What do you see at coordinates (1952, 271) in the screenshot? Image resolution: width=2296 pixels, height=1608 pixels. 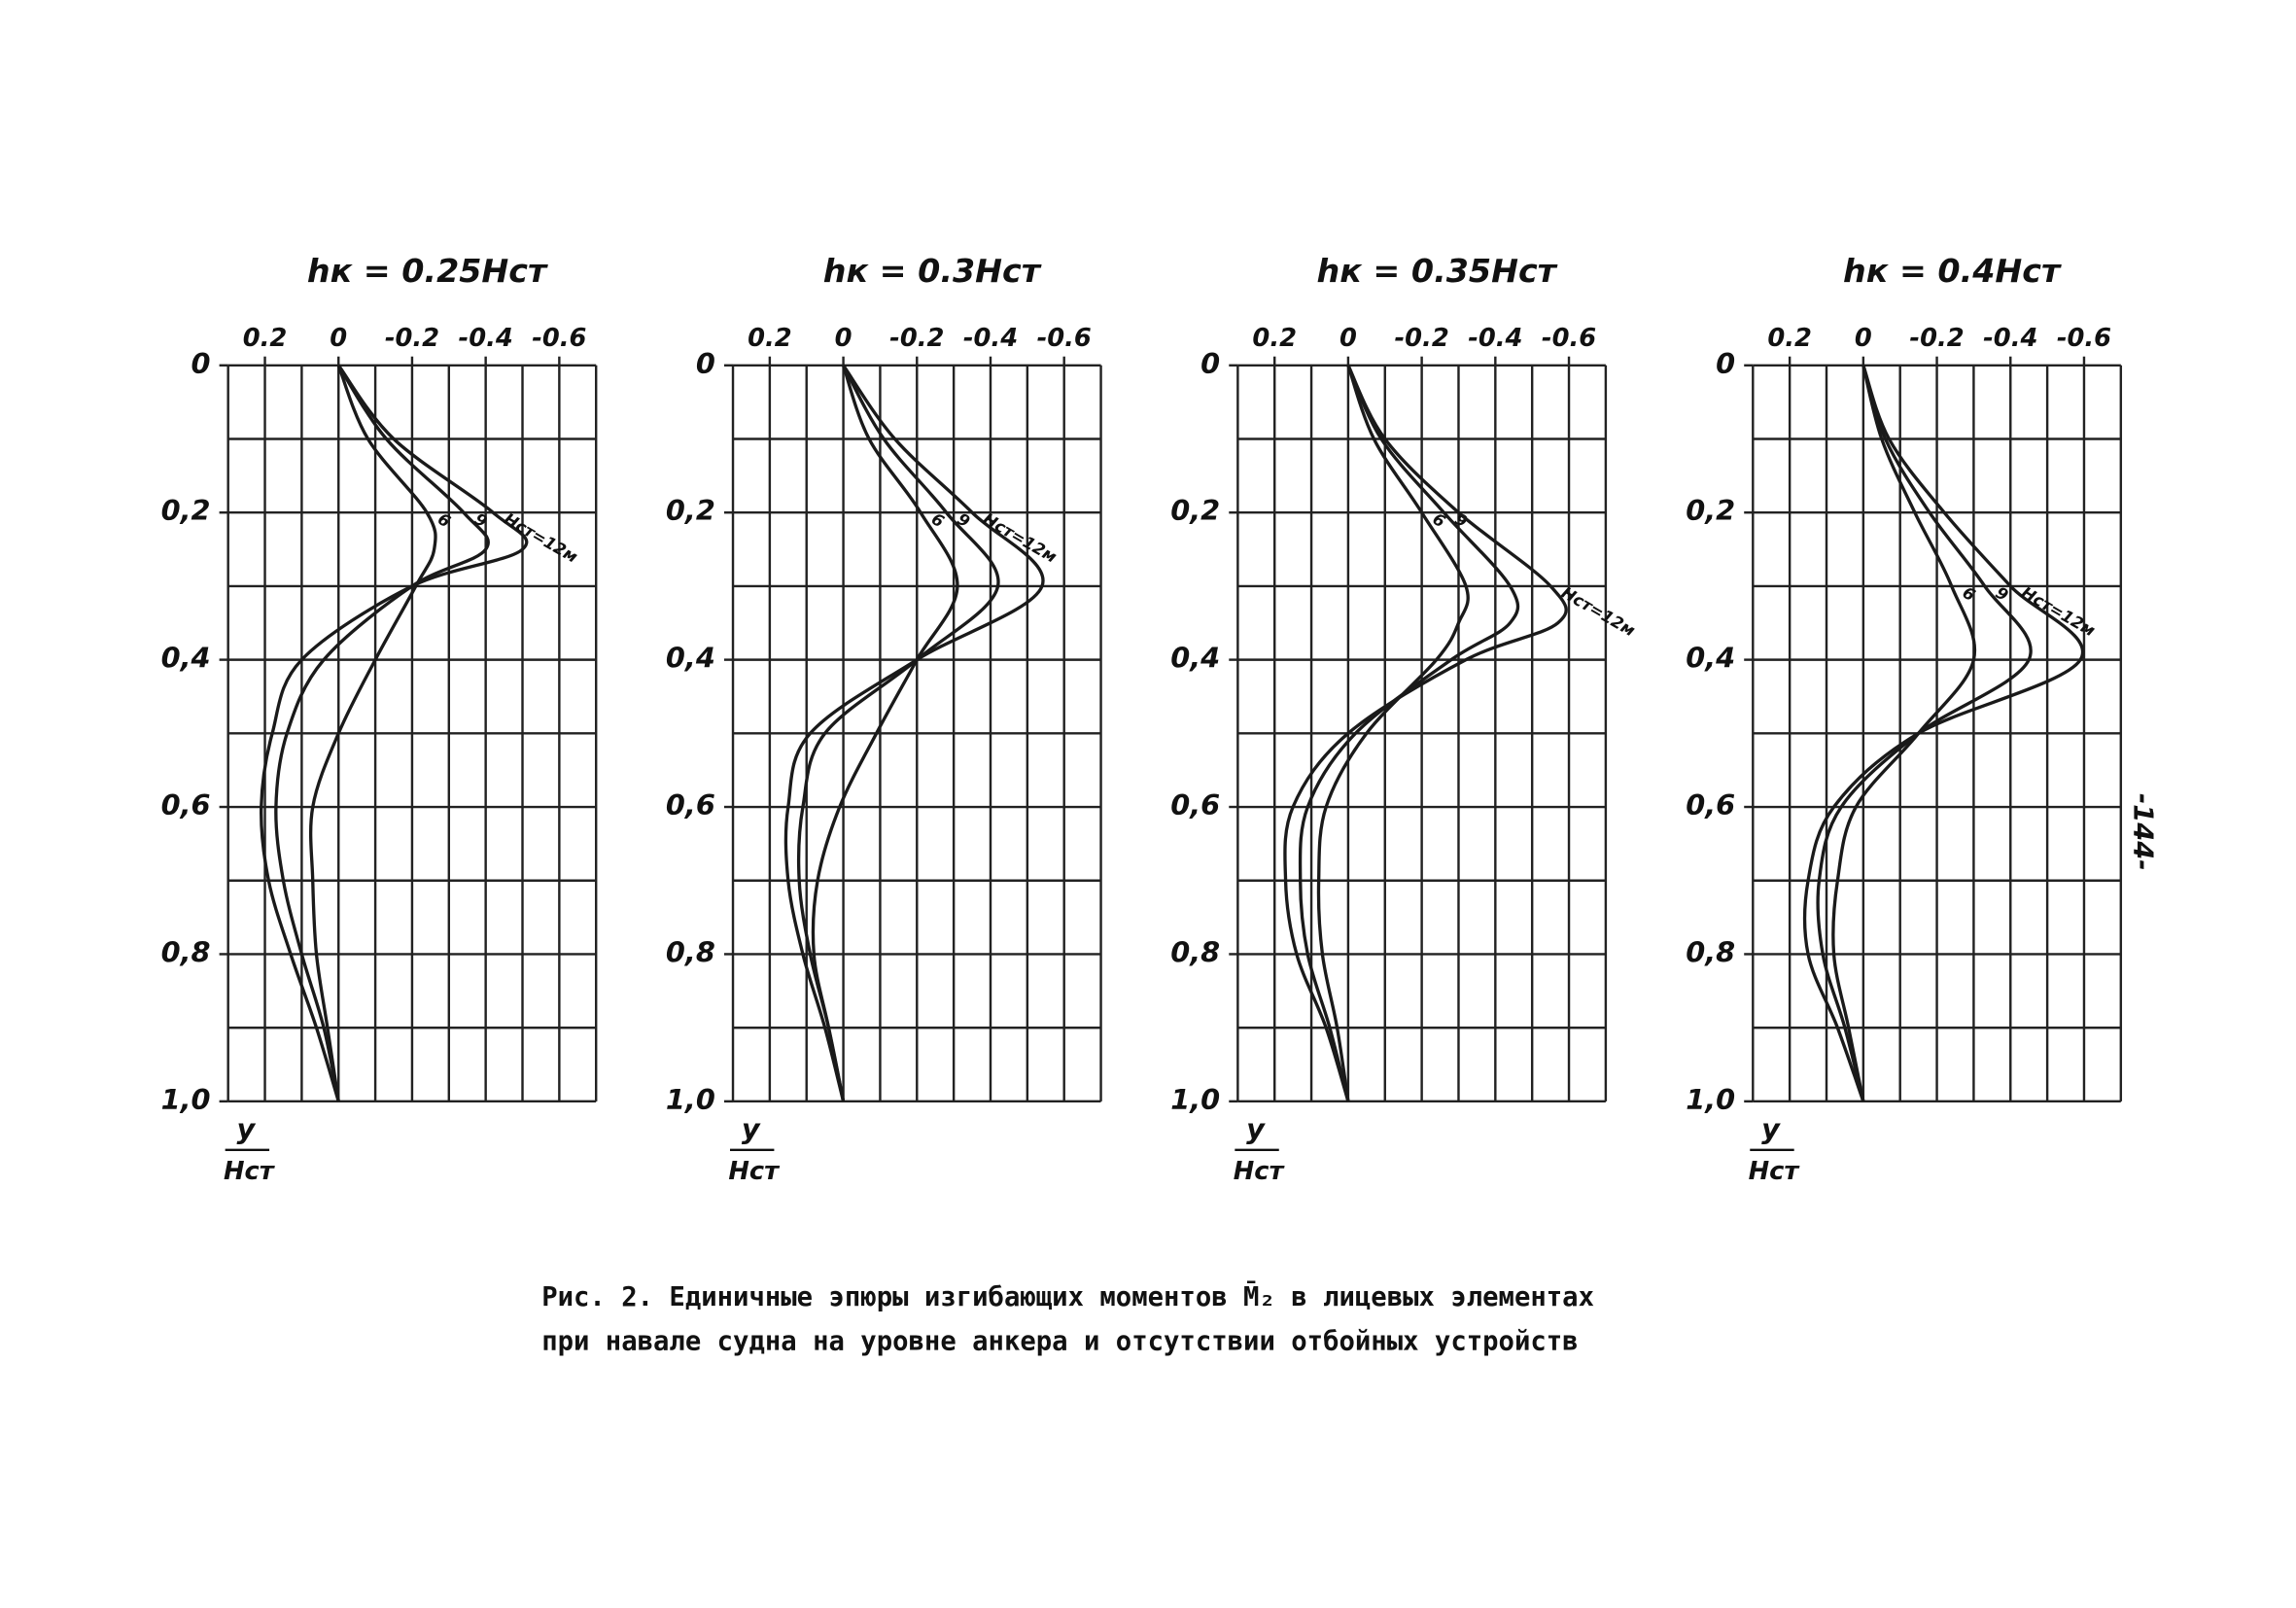 I see `chart-title: hк = 0.4Hст` at bounding box center [1952, 271].